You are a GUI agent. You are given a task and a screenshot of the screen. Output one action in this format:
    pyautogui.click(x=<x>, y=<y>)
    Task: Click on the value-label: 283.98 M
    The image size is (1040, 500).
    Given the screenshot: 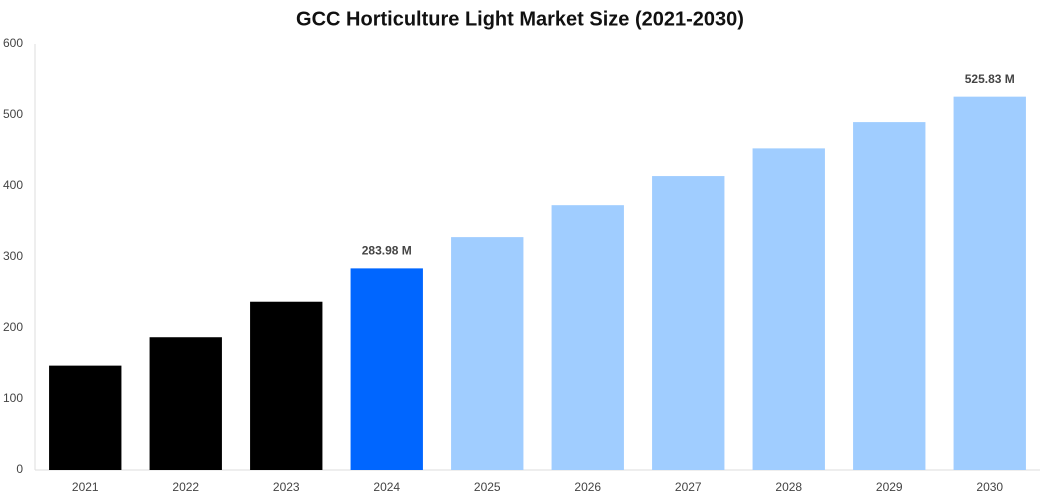 What is the action you would take?
    pyautogui.click(x=387, y=251)
    